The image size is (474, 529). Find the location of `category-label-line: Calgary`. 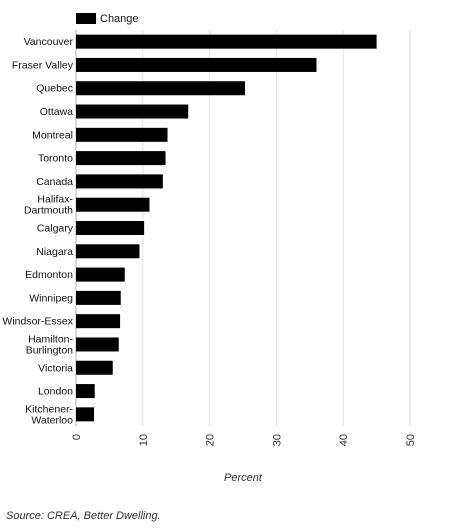

category-label-line: Calgary is located at coordinates (55, 229).